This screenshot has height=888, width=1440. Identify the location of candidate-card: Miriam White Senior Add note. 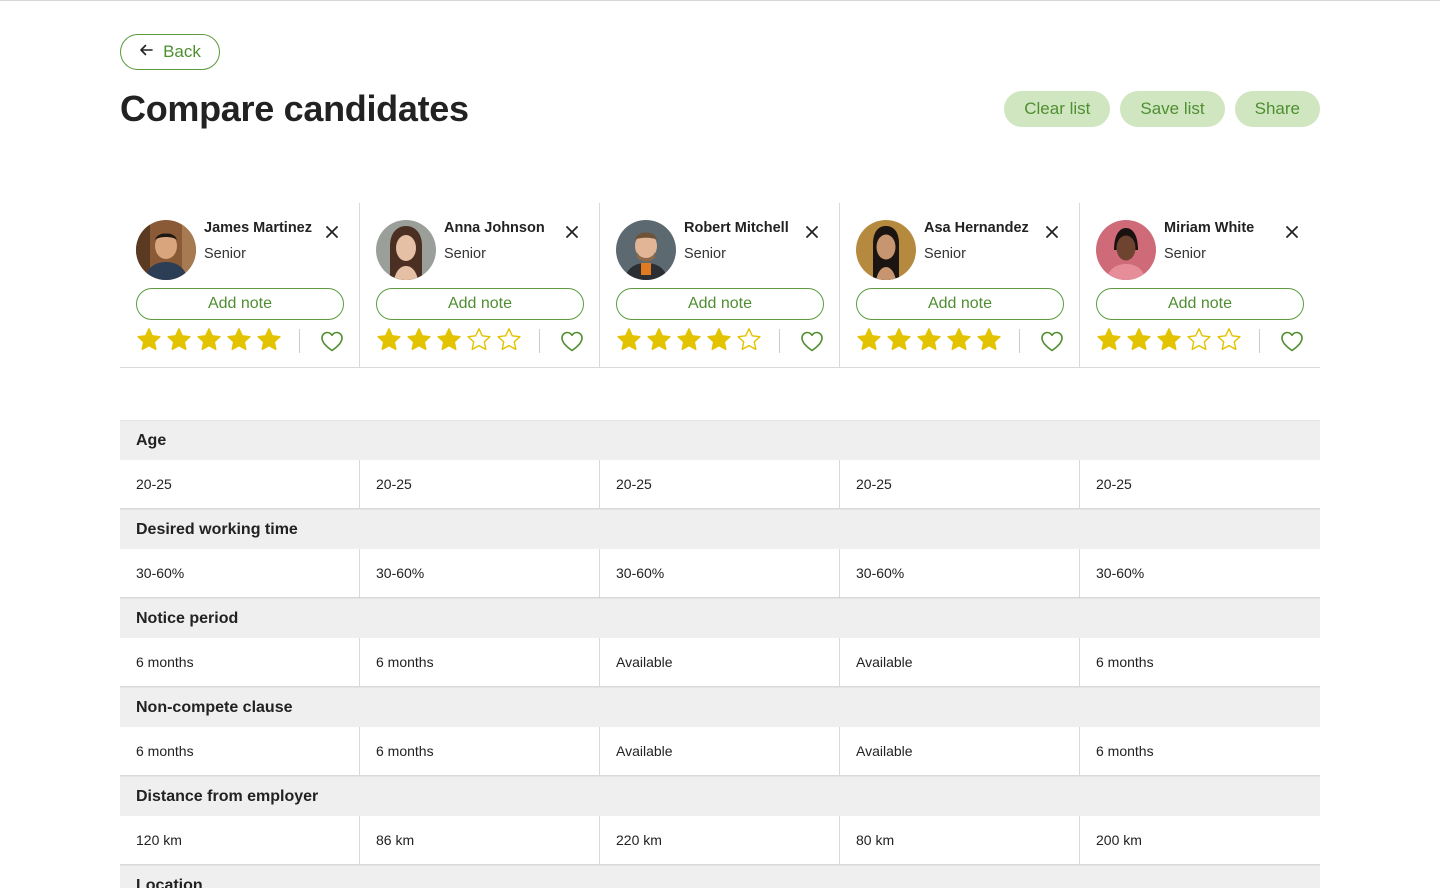
(1200, 285).